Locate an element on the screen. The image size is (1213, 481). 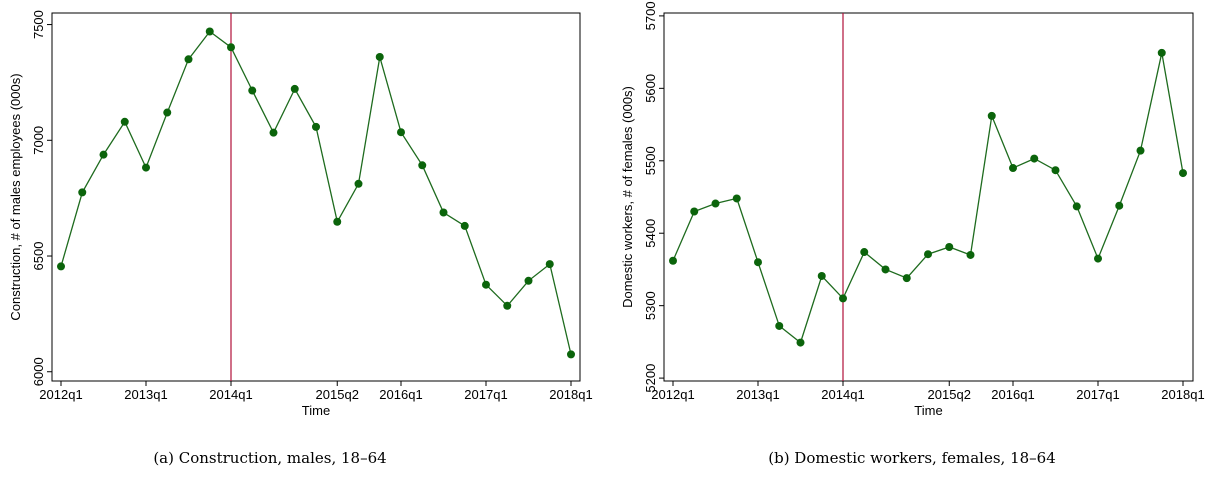
y-tick-label: 5600 is located at coordinates (650, 88).